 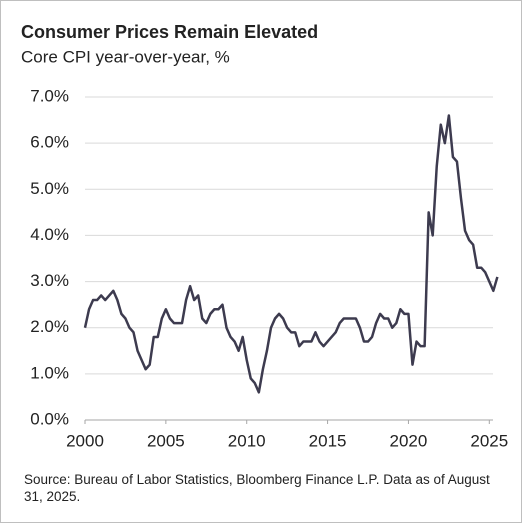 What do you see at coordinates (49, 326) in the screenshot?
I see `y-tick-label: 2.0%` at bounding box center [49, 326].